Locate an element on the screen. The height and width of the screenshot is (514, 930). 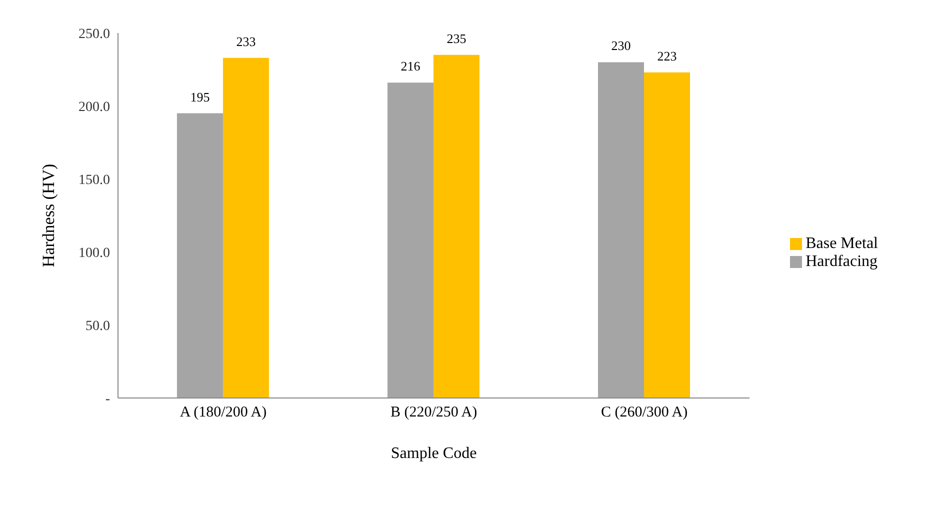
y-axis-title: Hardness (HV) is located at coordinates (48, 216).